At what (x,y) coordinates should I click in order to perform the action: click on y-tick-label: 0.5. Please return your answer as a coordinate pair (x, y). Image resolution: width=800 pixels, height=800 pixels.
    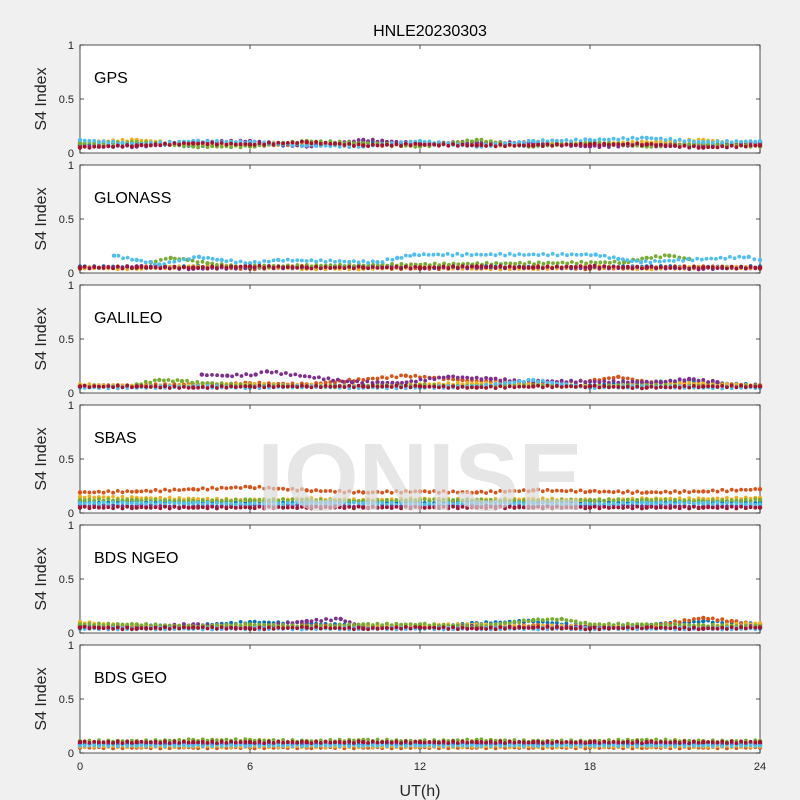
    Looking at the image, I should click on (66, 220).